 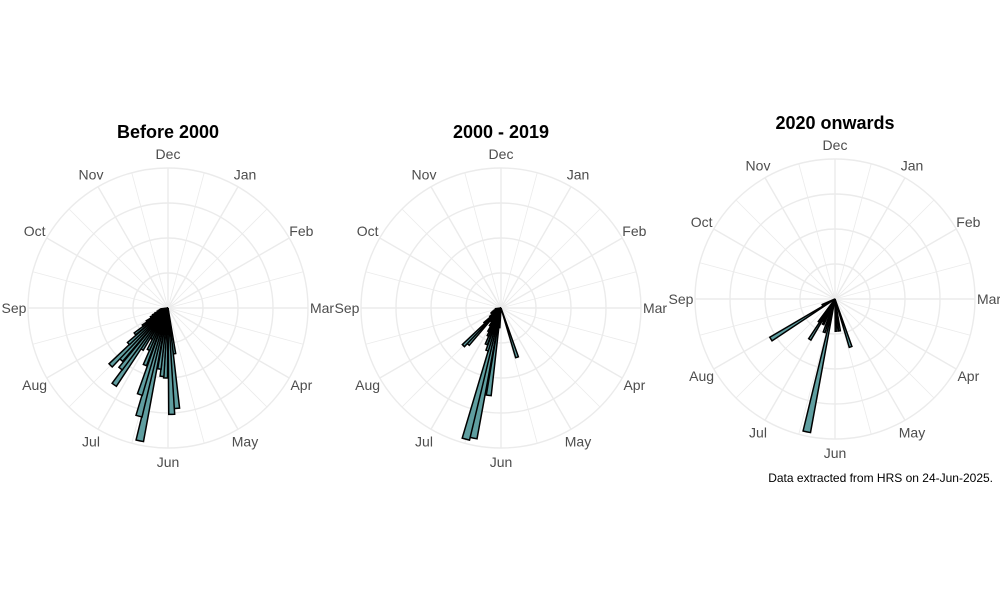 I want to click on panel-title: 2020 onwards, so click(x=834, y=123).